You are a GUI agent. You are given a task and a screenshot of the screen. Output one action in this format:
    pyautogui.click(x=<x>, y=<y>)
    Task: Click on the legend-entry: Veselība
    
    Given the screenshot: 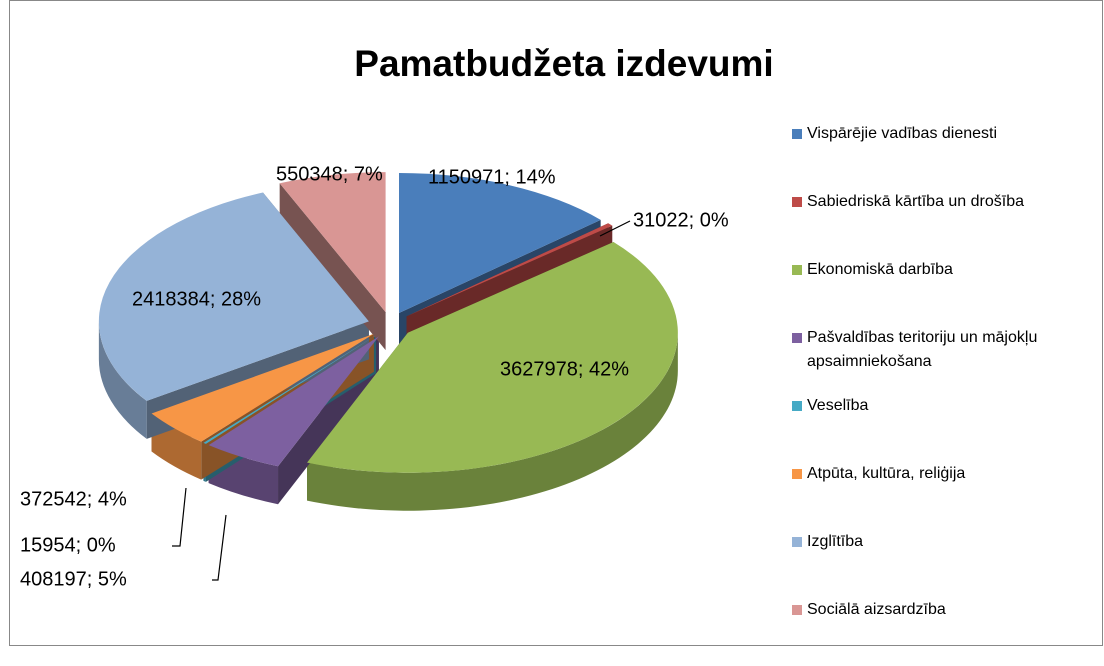 What is the action you would take?
    pyautogui.click(x=940, y=428)
    